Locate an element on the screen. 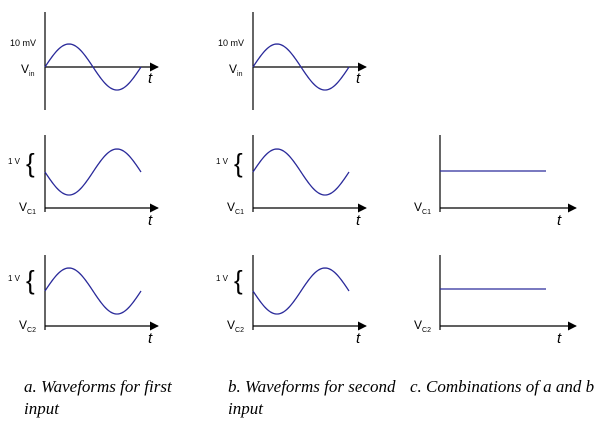 Image resolution: width=606 pixels, height=448 pixels. caption-c: c. Combinations of a and b is located at coordinates (507, 387).